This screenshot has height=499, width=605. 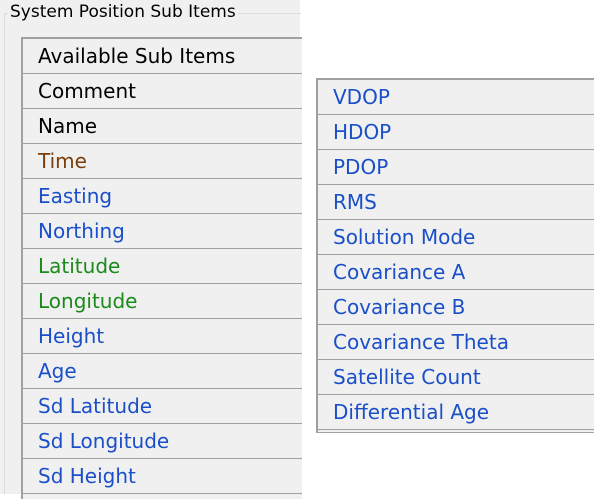 I want to click on list-item: Longitude, so click(x=162, y=301).